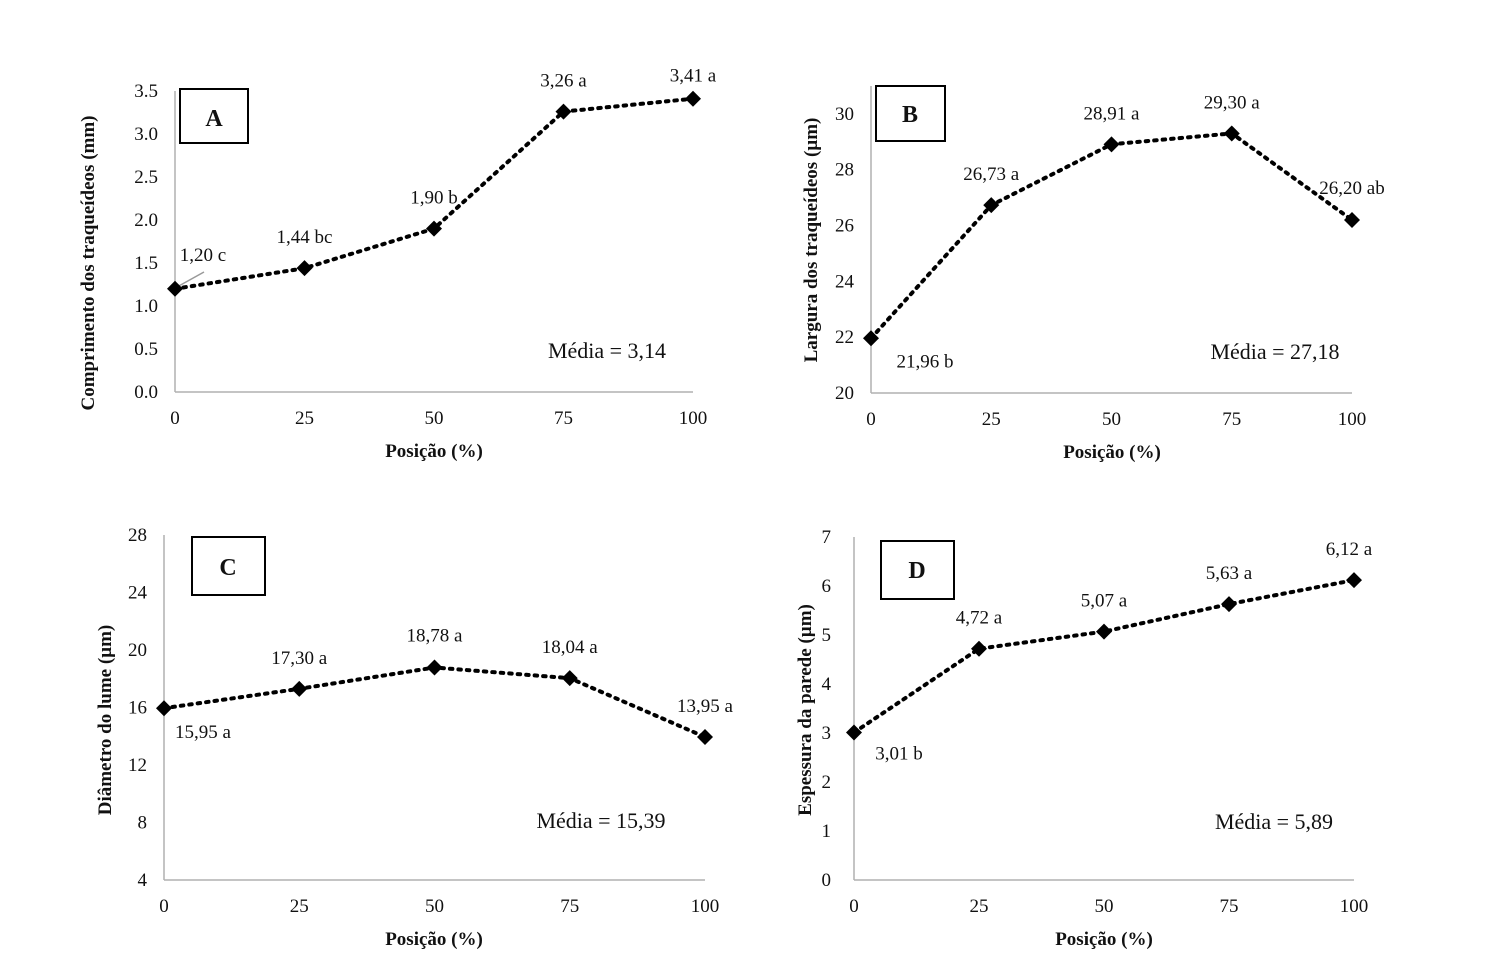 This screenshot has height=971, width=1497. What do you see at coordinates (146, 220) in the screenshot?
I see `y-tick-label: 2.0` at bounding box center [146, 220].